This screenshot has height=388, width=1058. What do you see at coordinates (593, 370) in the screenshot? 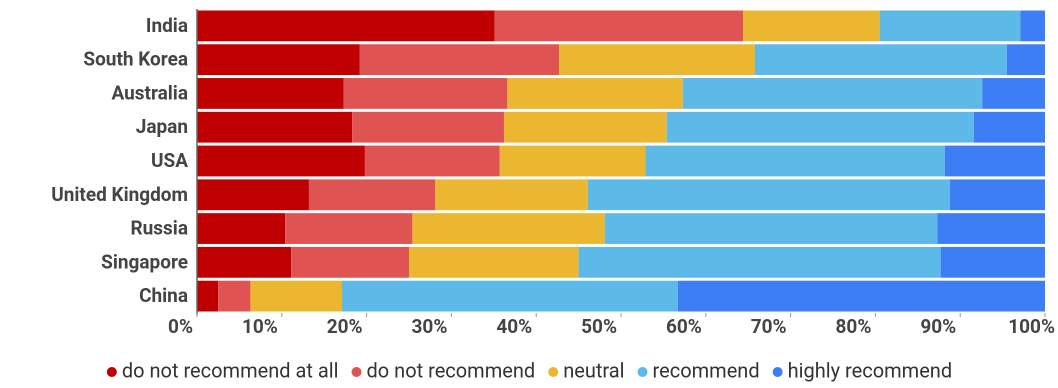
I see `legend-label: neutral` at bounding box center [593, 370].